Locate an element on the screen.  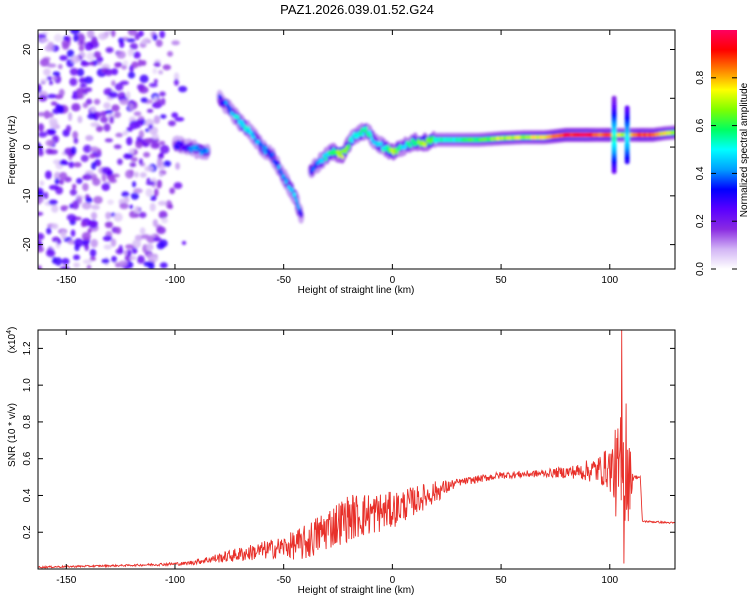
spectrogram-y-tick-label: 20 is located at coordinates (27, 50).